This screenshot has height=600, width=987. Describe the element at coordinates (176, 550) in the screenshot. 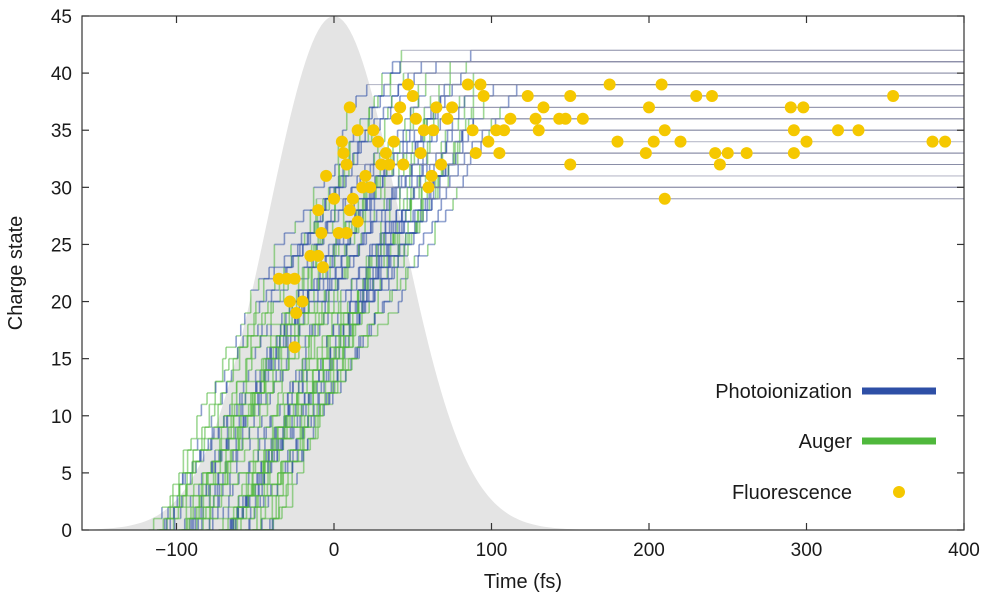

I see `x-tick-label: −100` at that location.